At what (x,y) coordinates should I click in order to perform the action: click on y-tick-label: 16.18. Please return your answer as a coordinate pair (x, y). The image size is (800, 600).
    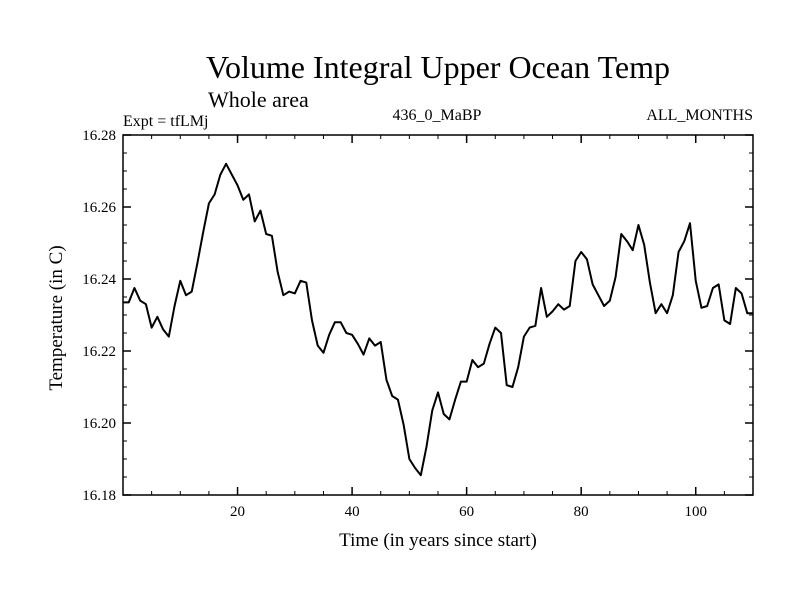
    Looking at the image, I should click on (99, 496).